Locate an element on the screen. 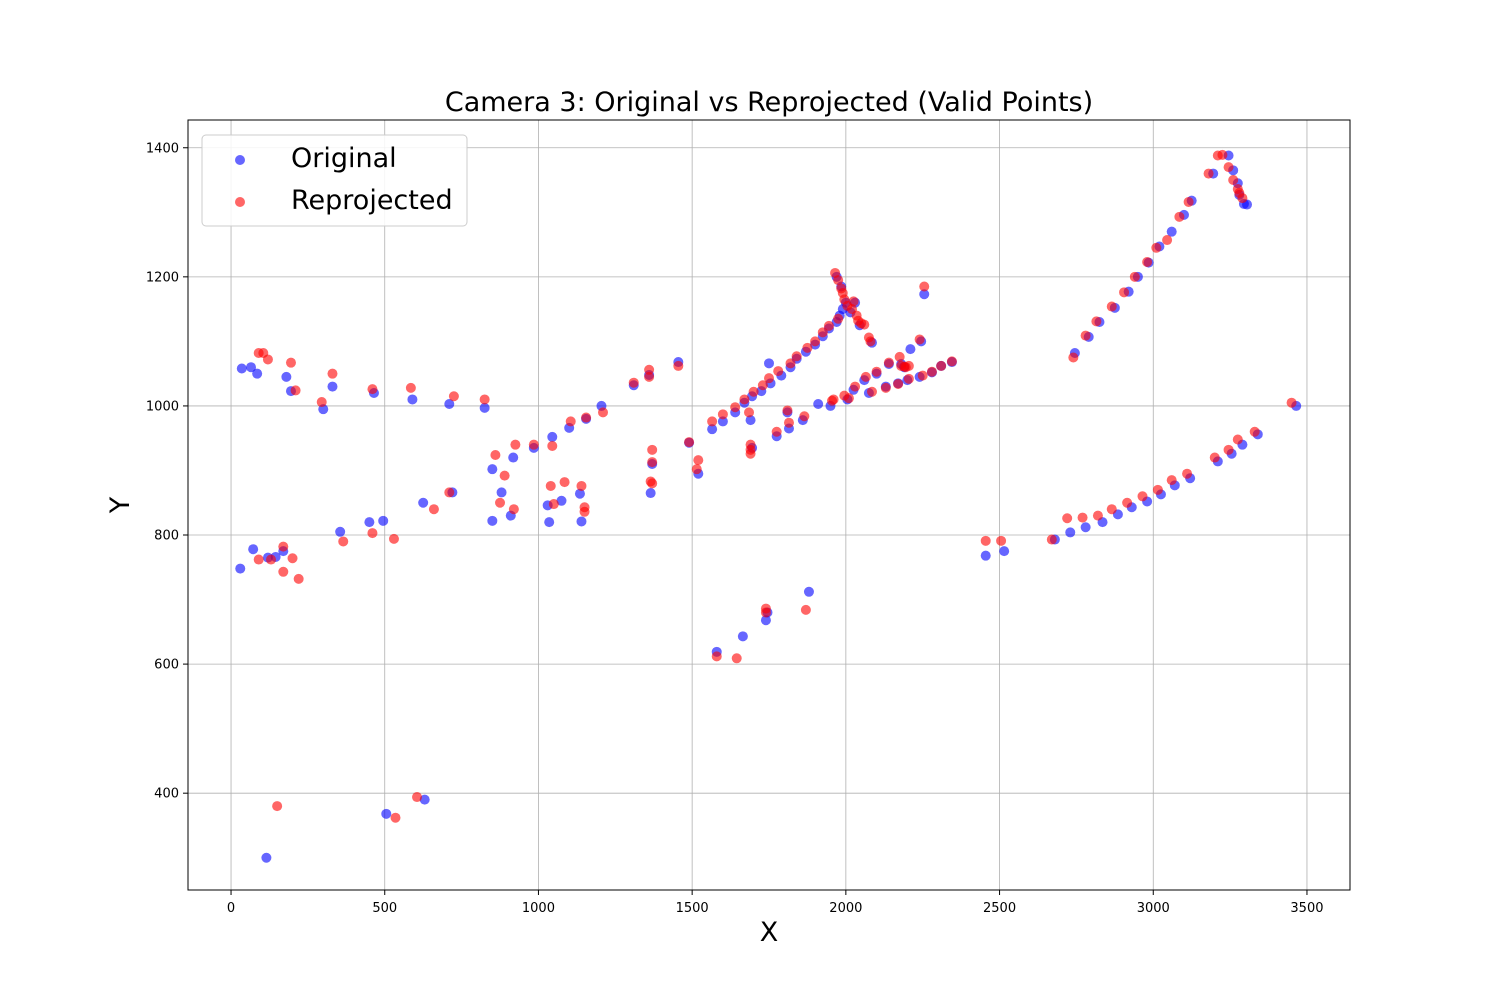 The image size is (1500, 1000). x-tick-label: 1500 is located at coordinates (692, 908).